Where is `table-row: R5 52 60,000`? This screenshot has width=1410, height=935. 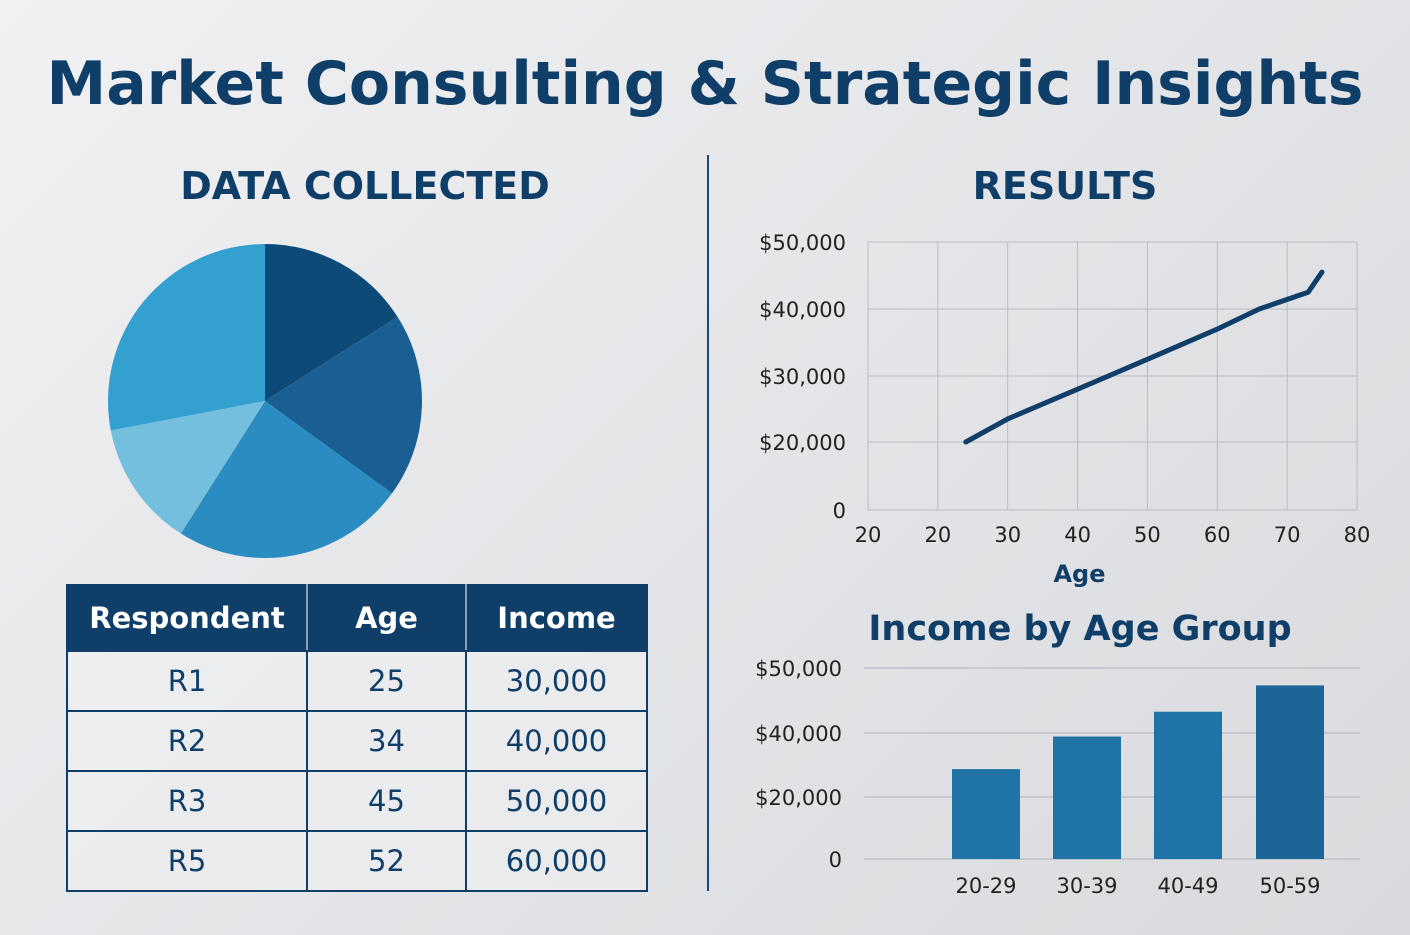 table-row: R5 52 60,000 is located at coordinates (357, 861).